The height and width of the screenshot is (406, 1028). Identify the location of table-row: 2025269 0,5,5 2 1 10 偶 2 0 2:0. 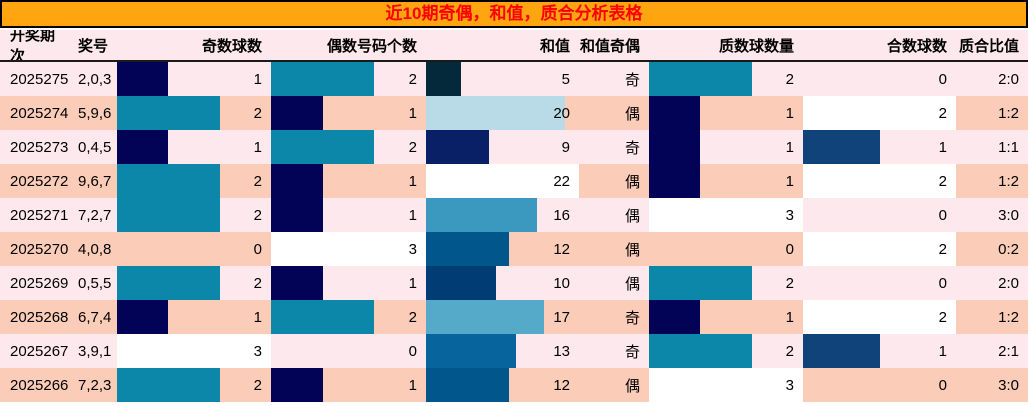
(514, 283).